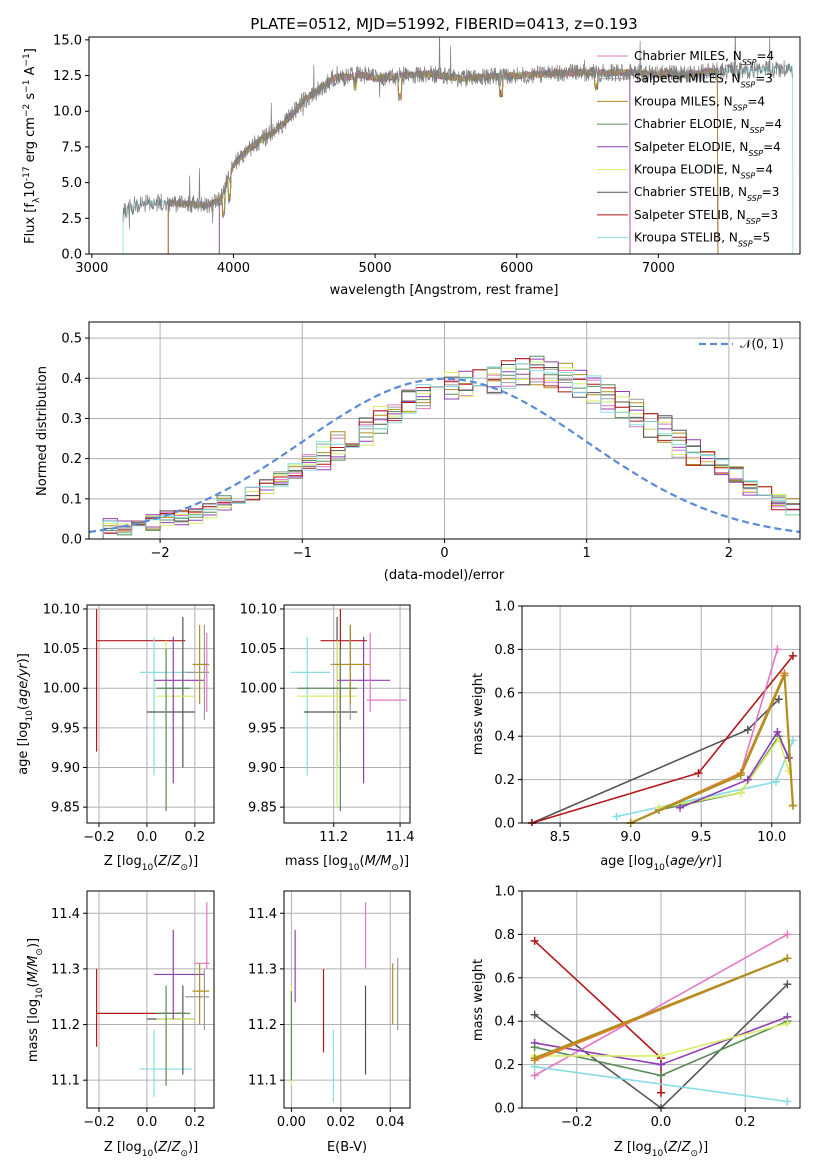  I want to click on data-spectrum-line, so click(457, 133).